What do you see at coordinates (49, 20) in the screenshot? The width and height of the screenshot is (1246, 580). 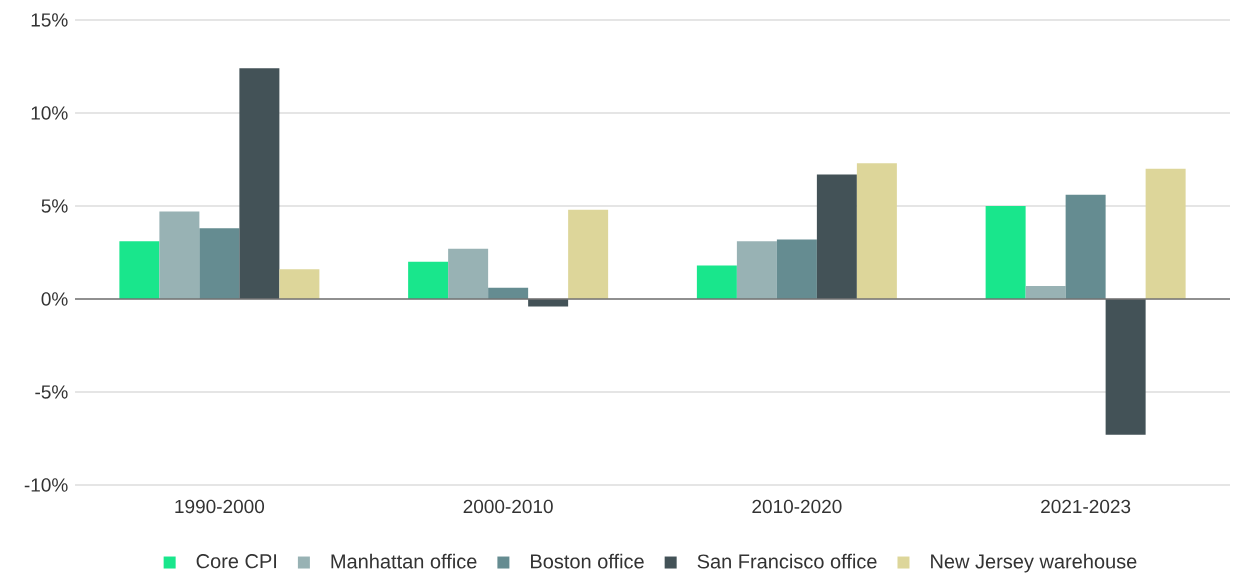 I see `y-tick-label: 15%` at bounding box center [49, 20].